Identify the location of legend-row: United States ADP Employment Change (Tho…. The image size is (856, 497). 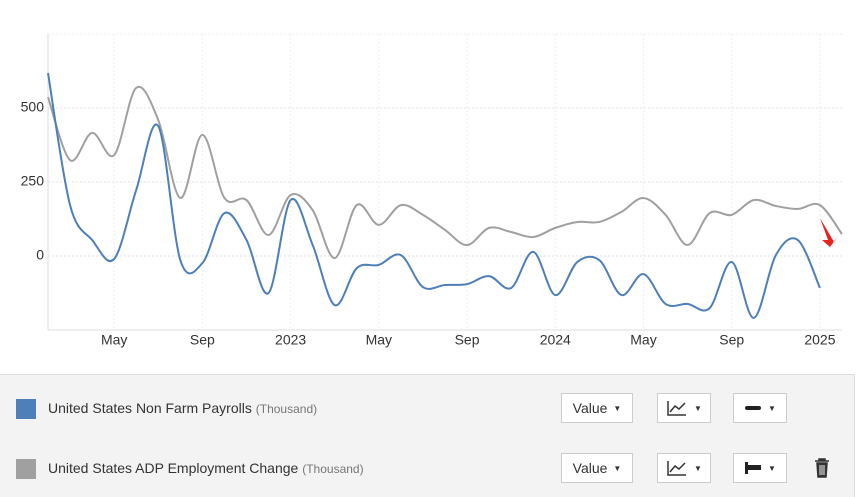
(427, 467).